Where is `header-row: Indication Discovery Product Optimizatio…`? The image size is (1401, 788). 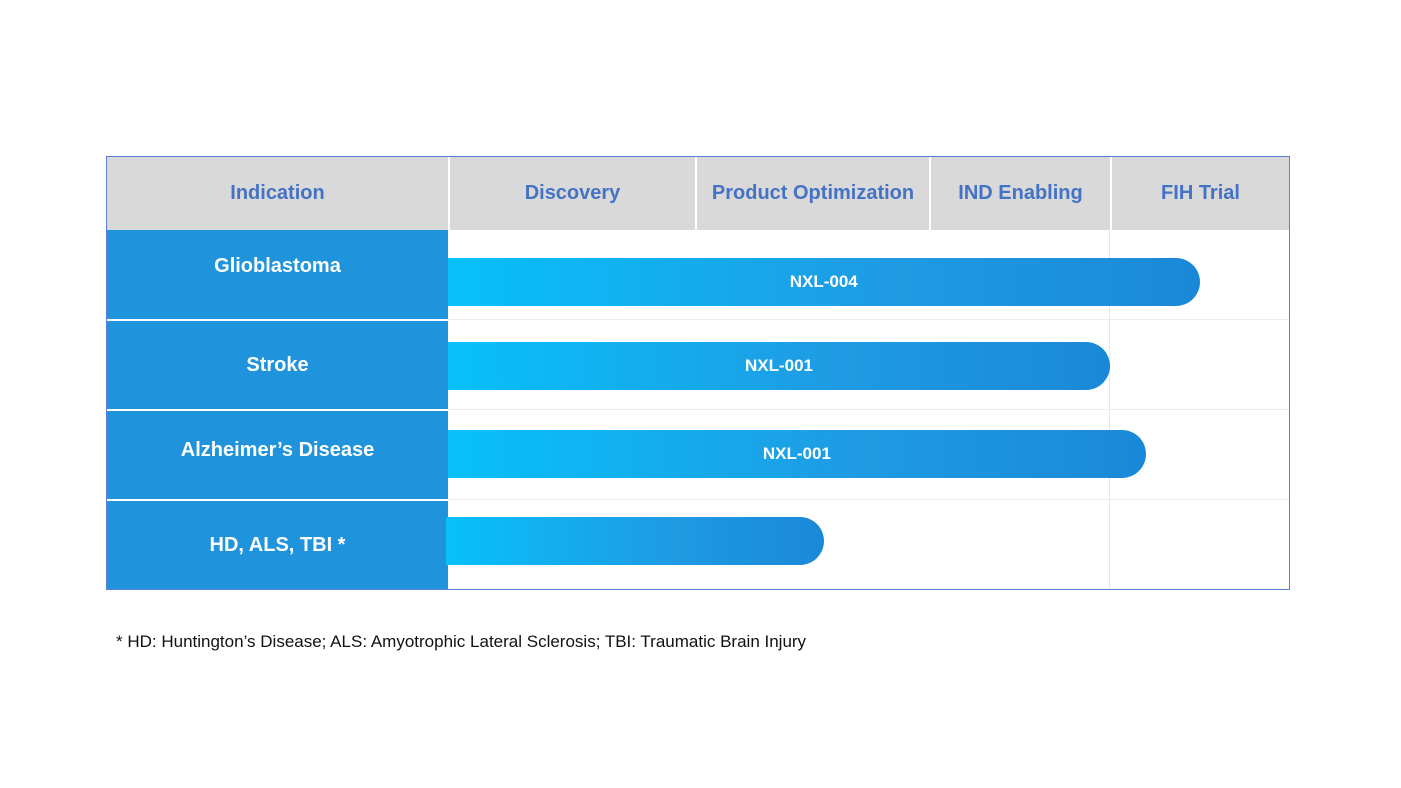
header-row: Indication Discovery Product Optimizatio… is located at coordinates (698, 193).